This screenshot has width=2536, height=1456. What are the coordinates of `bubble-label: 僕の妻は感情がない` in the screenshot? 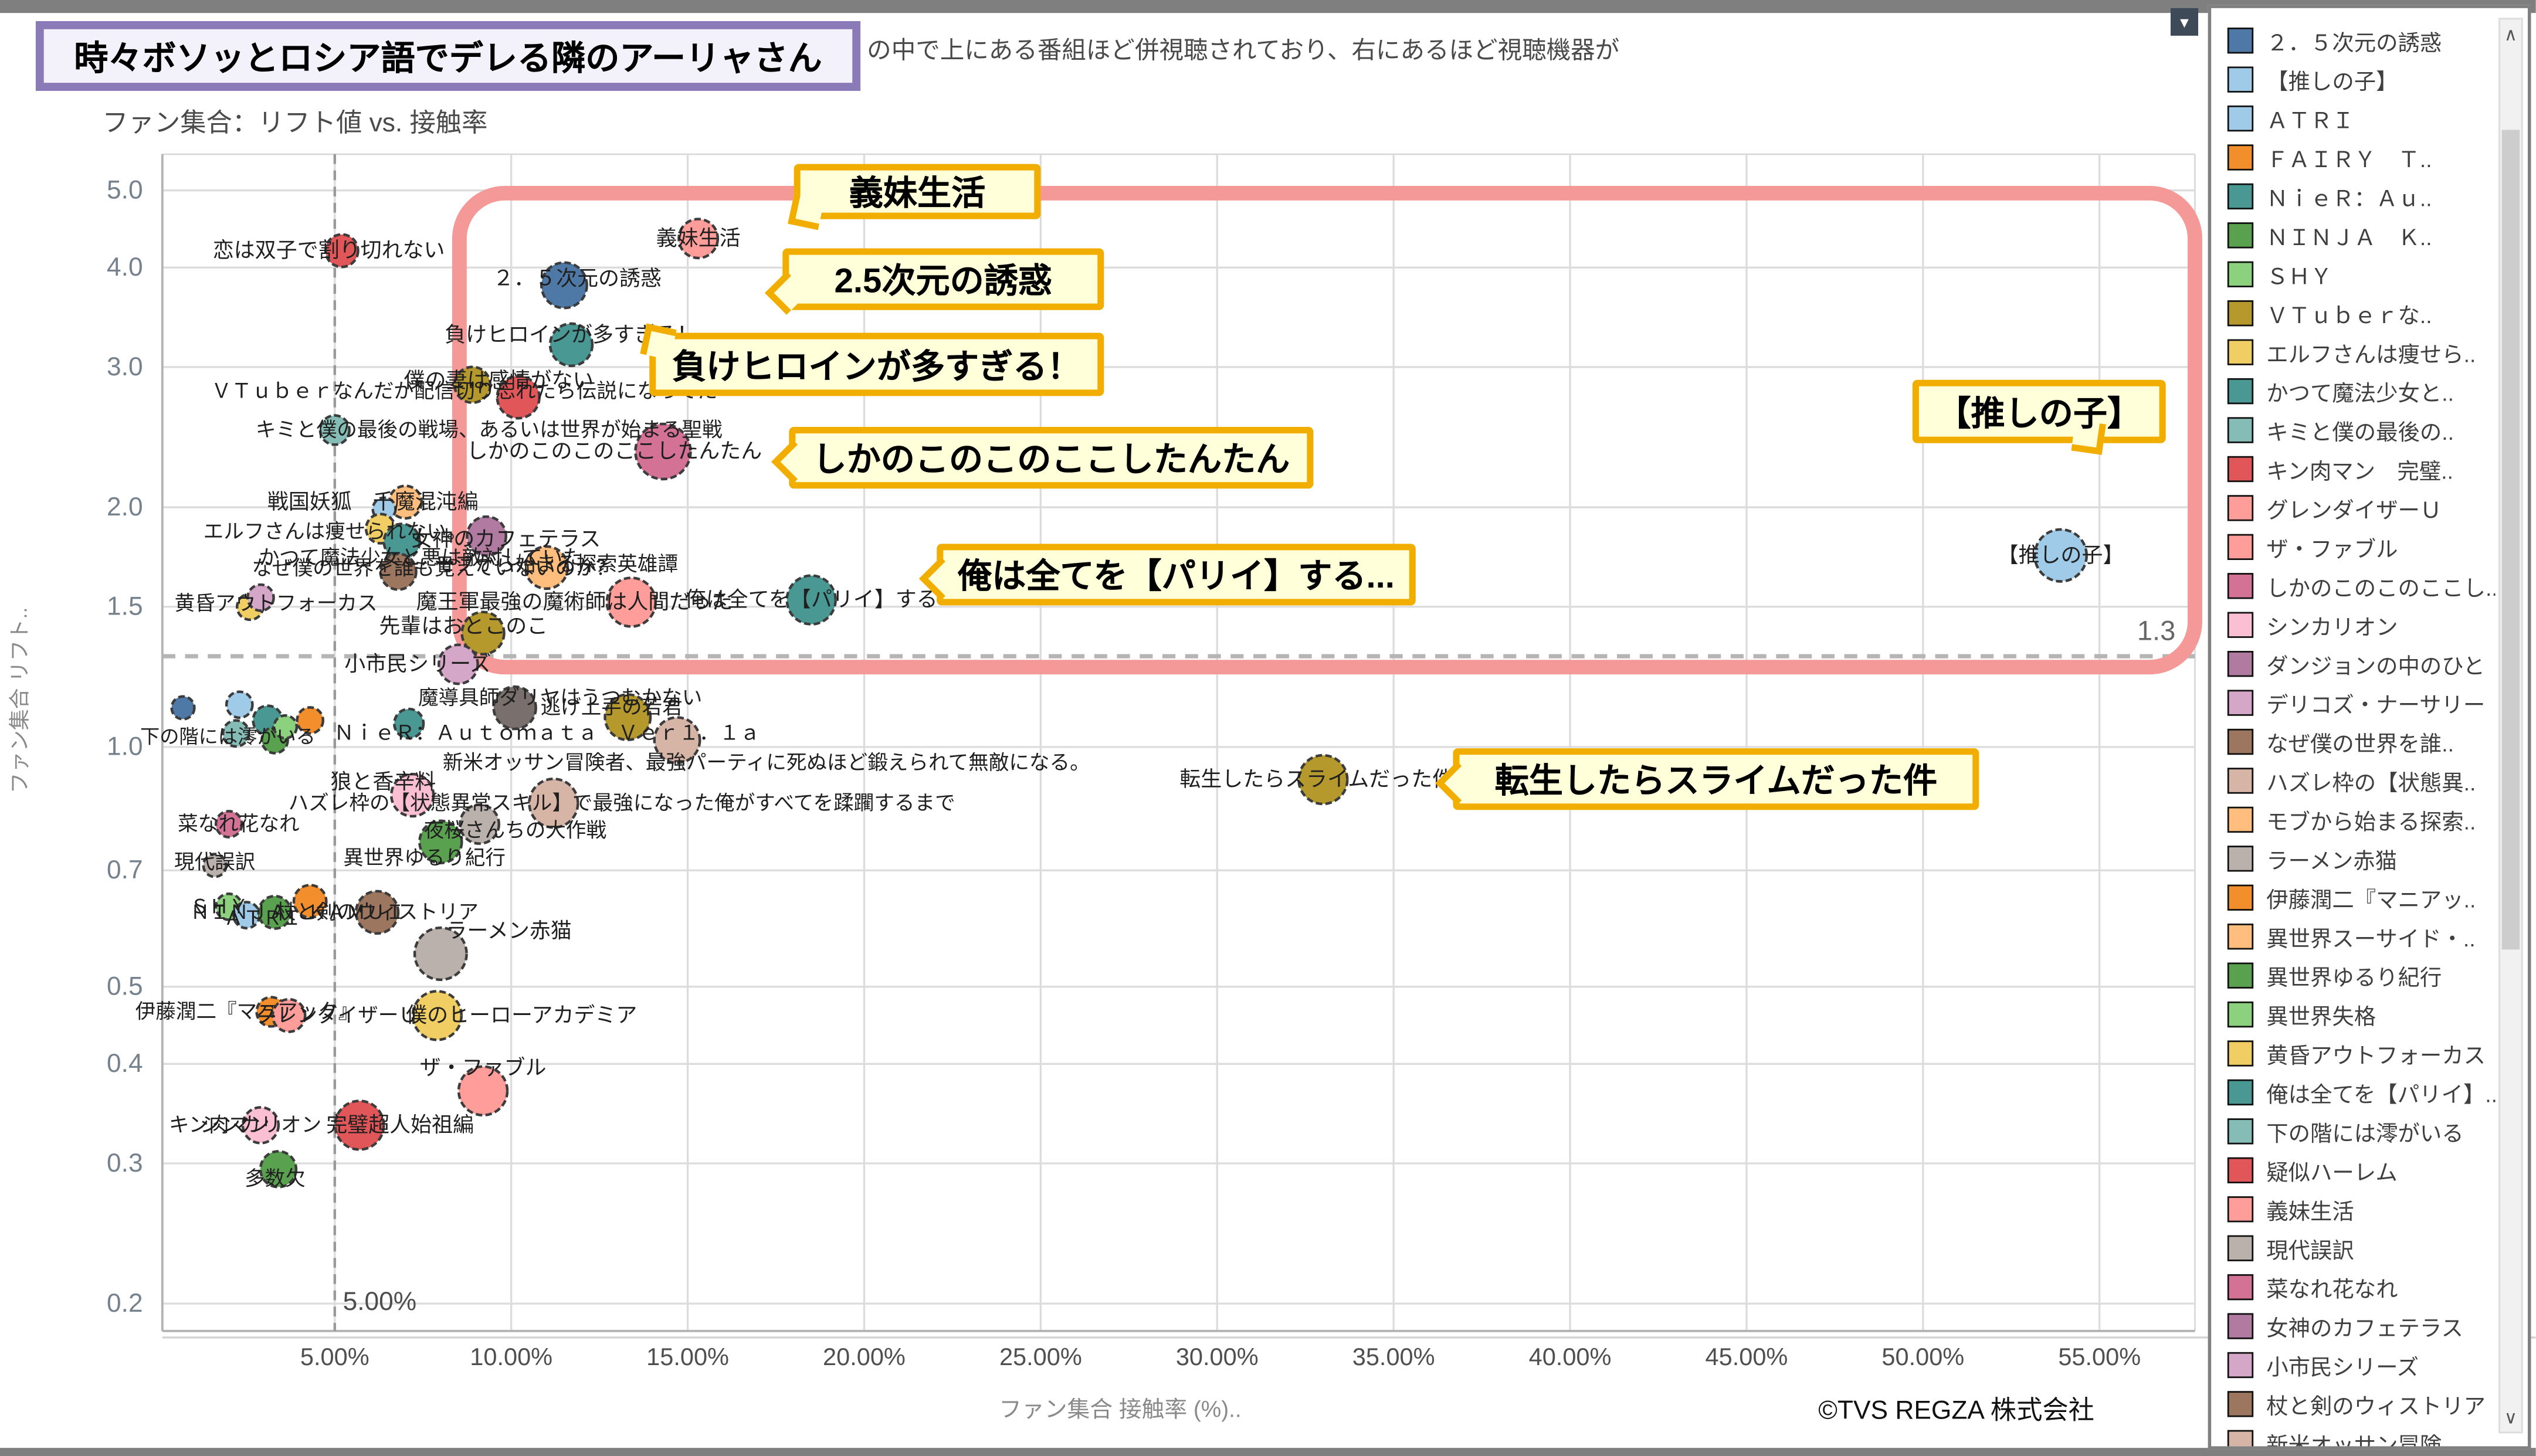 It's located at (499, 380).